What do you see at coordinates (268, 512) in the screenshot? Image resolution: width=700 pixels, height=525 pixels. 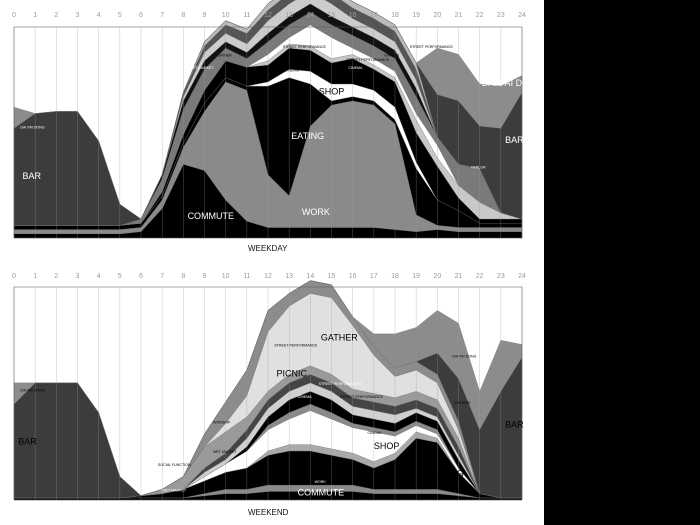 I see `chart-caption: WEEKEND` at bounding box center [268, 512].